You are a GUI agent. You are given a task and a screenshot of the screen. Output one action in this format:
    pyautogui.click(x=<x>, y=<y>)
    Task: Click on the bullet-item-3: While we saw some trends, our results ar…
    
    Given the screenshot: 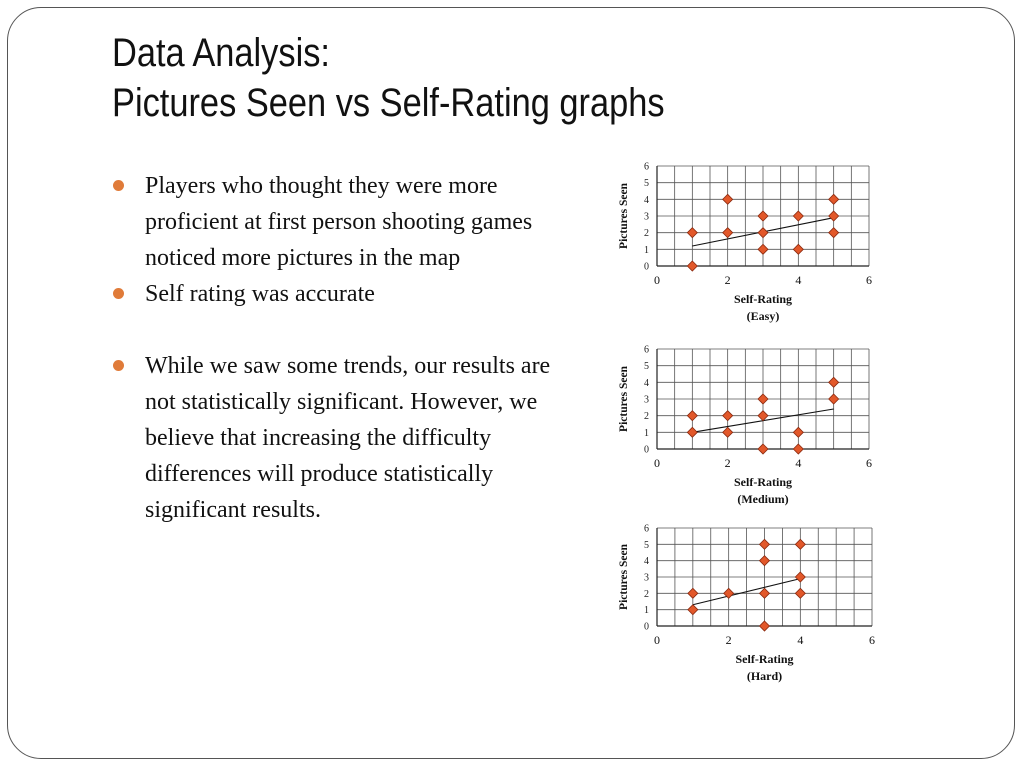 What is the action you would take?
    pyautogui.click(x=334, y=438)
    